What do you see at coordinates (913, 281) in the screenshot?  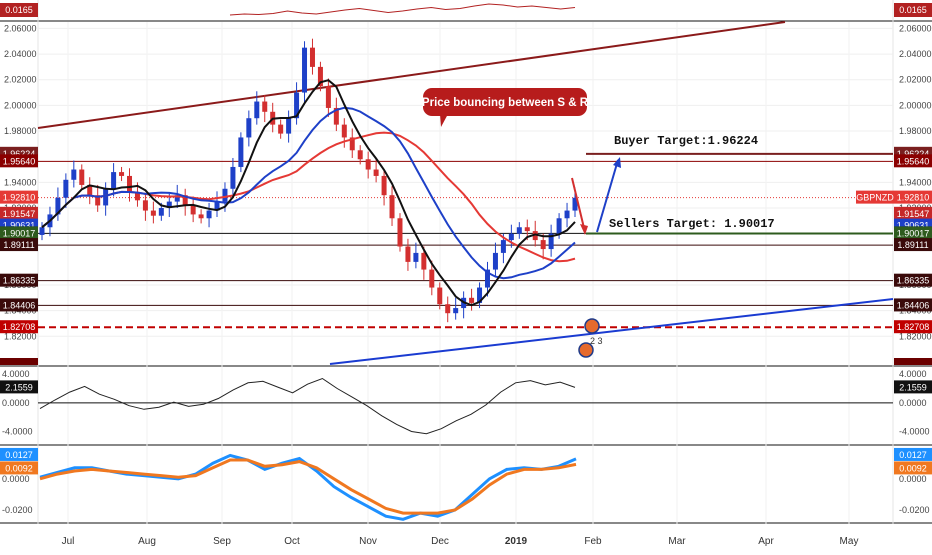 I see `price-level-badge-text: 1.86335` at bounding box center [913, 281].